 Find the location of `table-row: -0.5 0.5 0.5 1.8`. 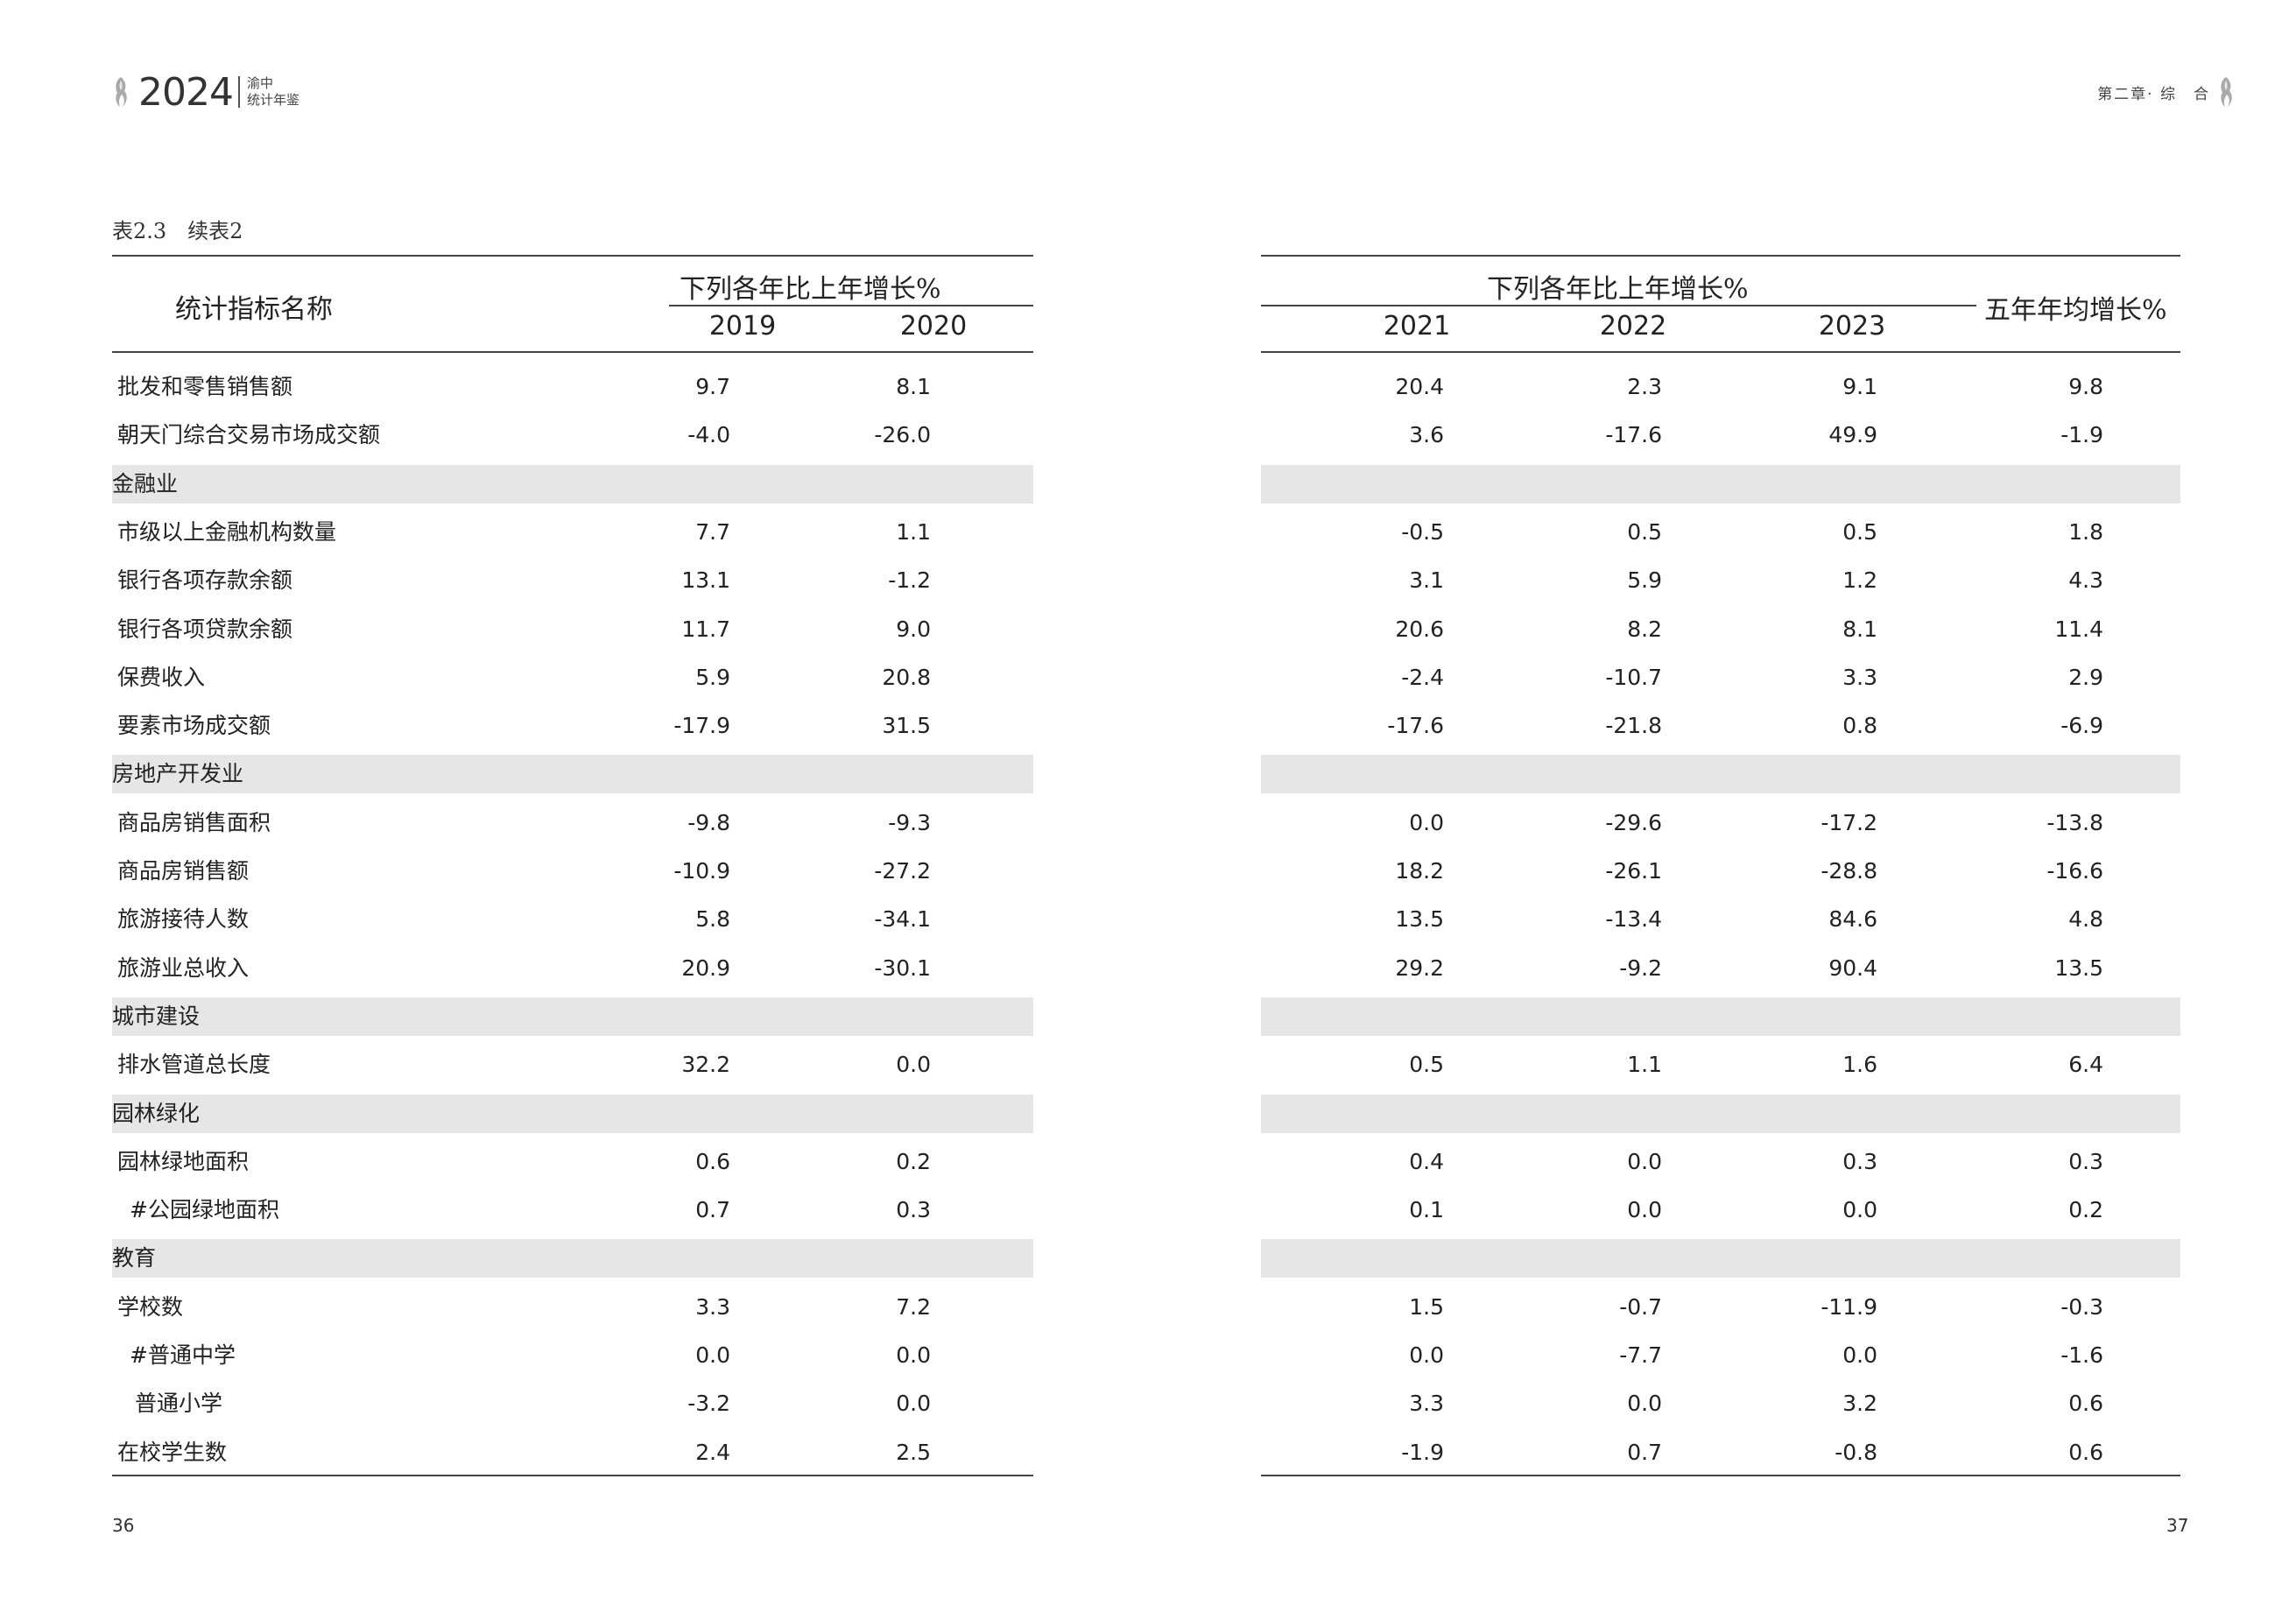

table-row: -0.5 0.5 0.5 1.8 is located at coordinates (1720, 532).